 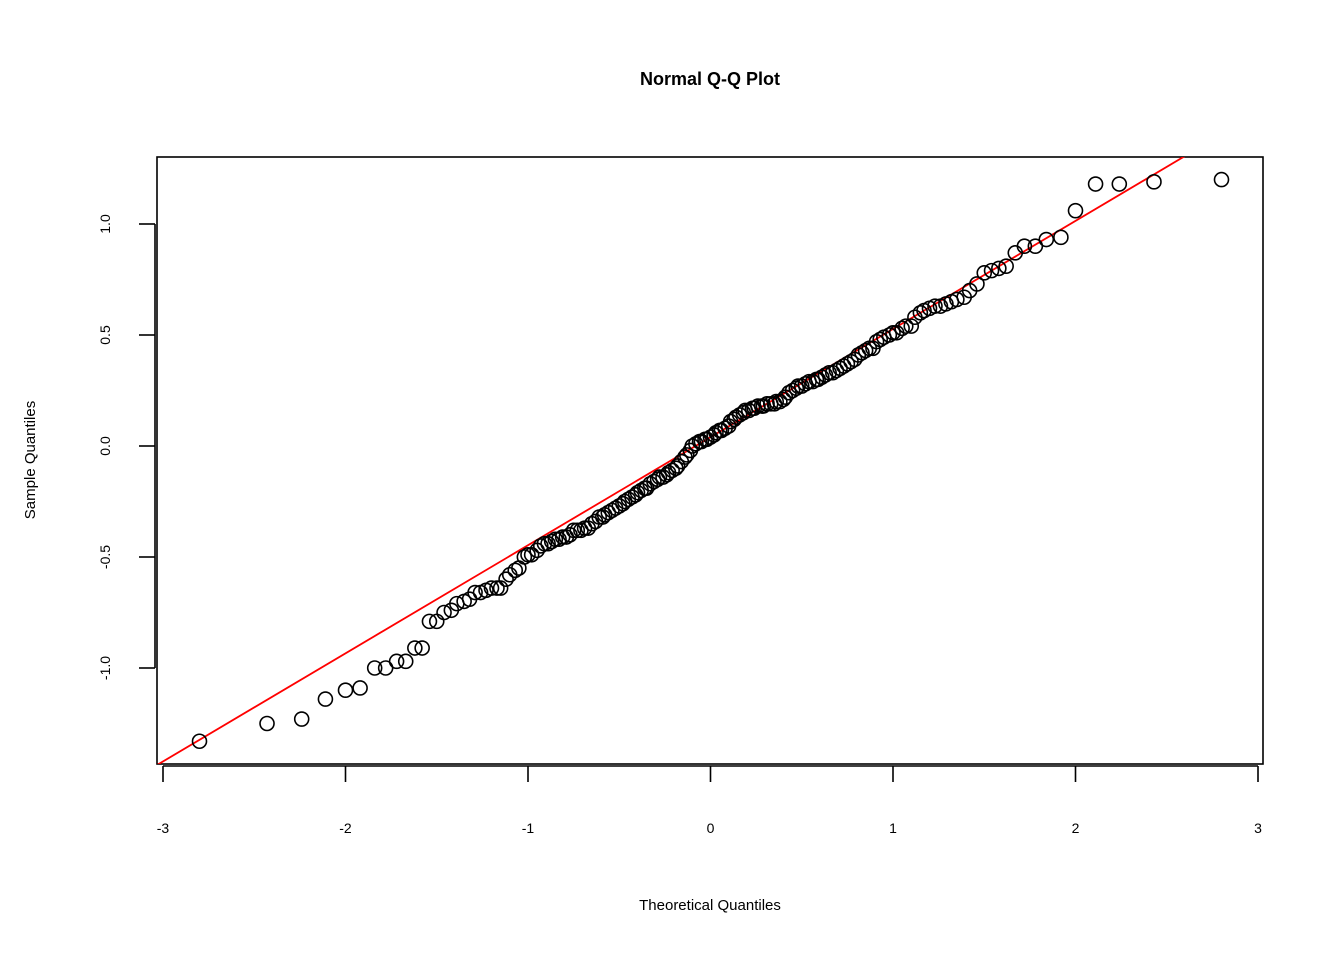 I want to click on x-tick-label: 0, so click(x=711, y=828).